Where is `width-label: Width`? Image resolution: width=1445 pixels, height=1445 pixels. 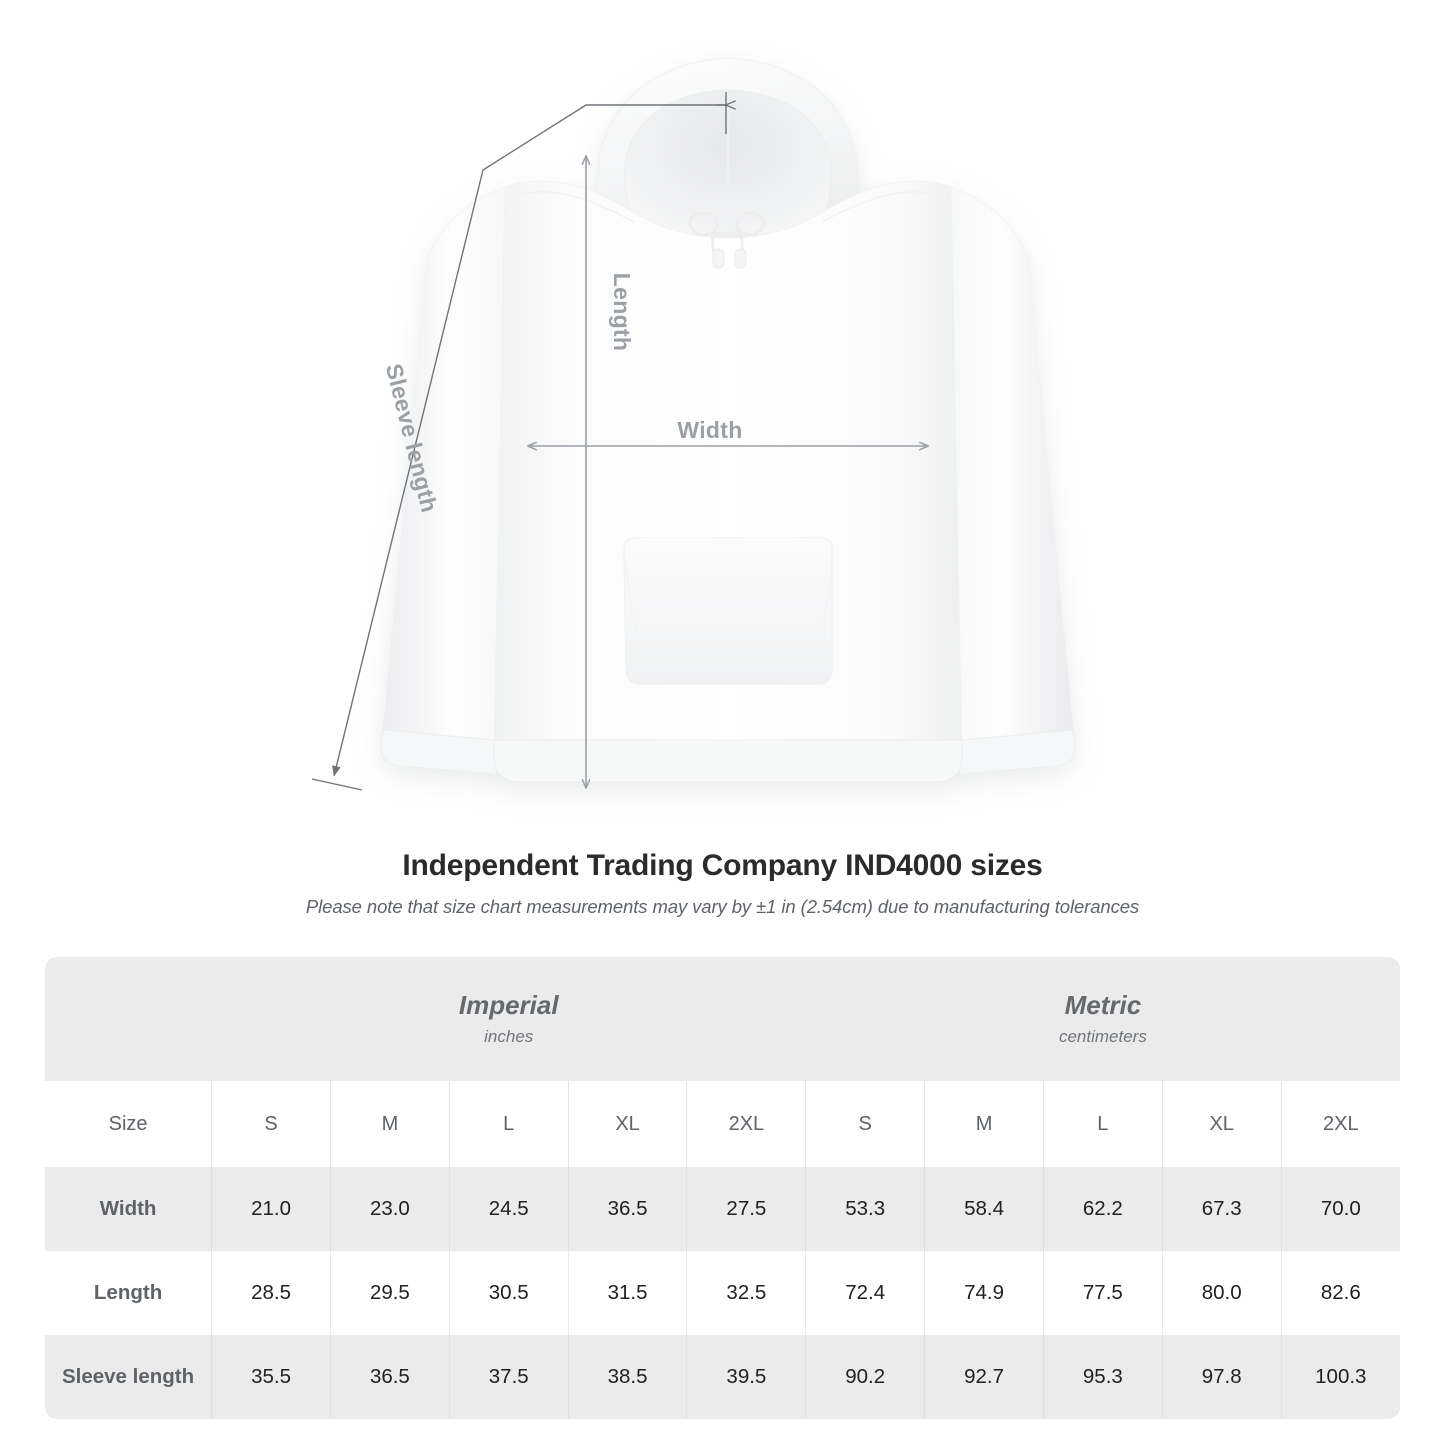
width-label: Width is located at coordinates (709, 430).